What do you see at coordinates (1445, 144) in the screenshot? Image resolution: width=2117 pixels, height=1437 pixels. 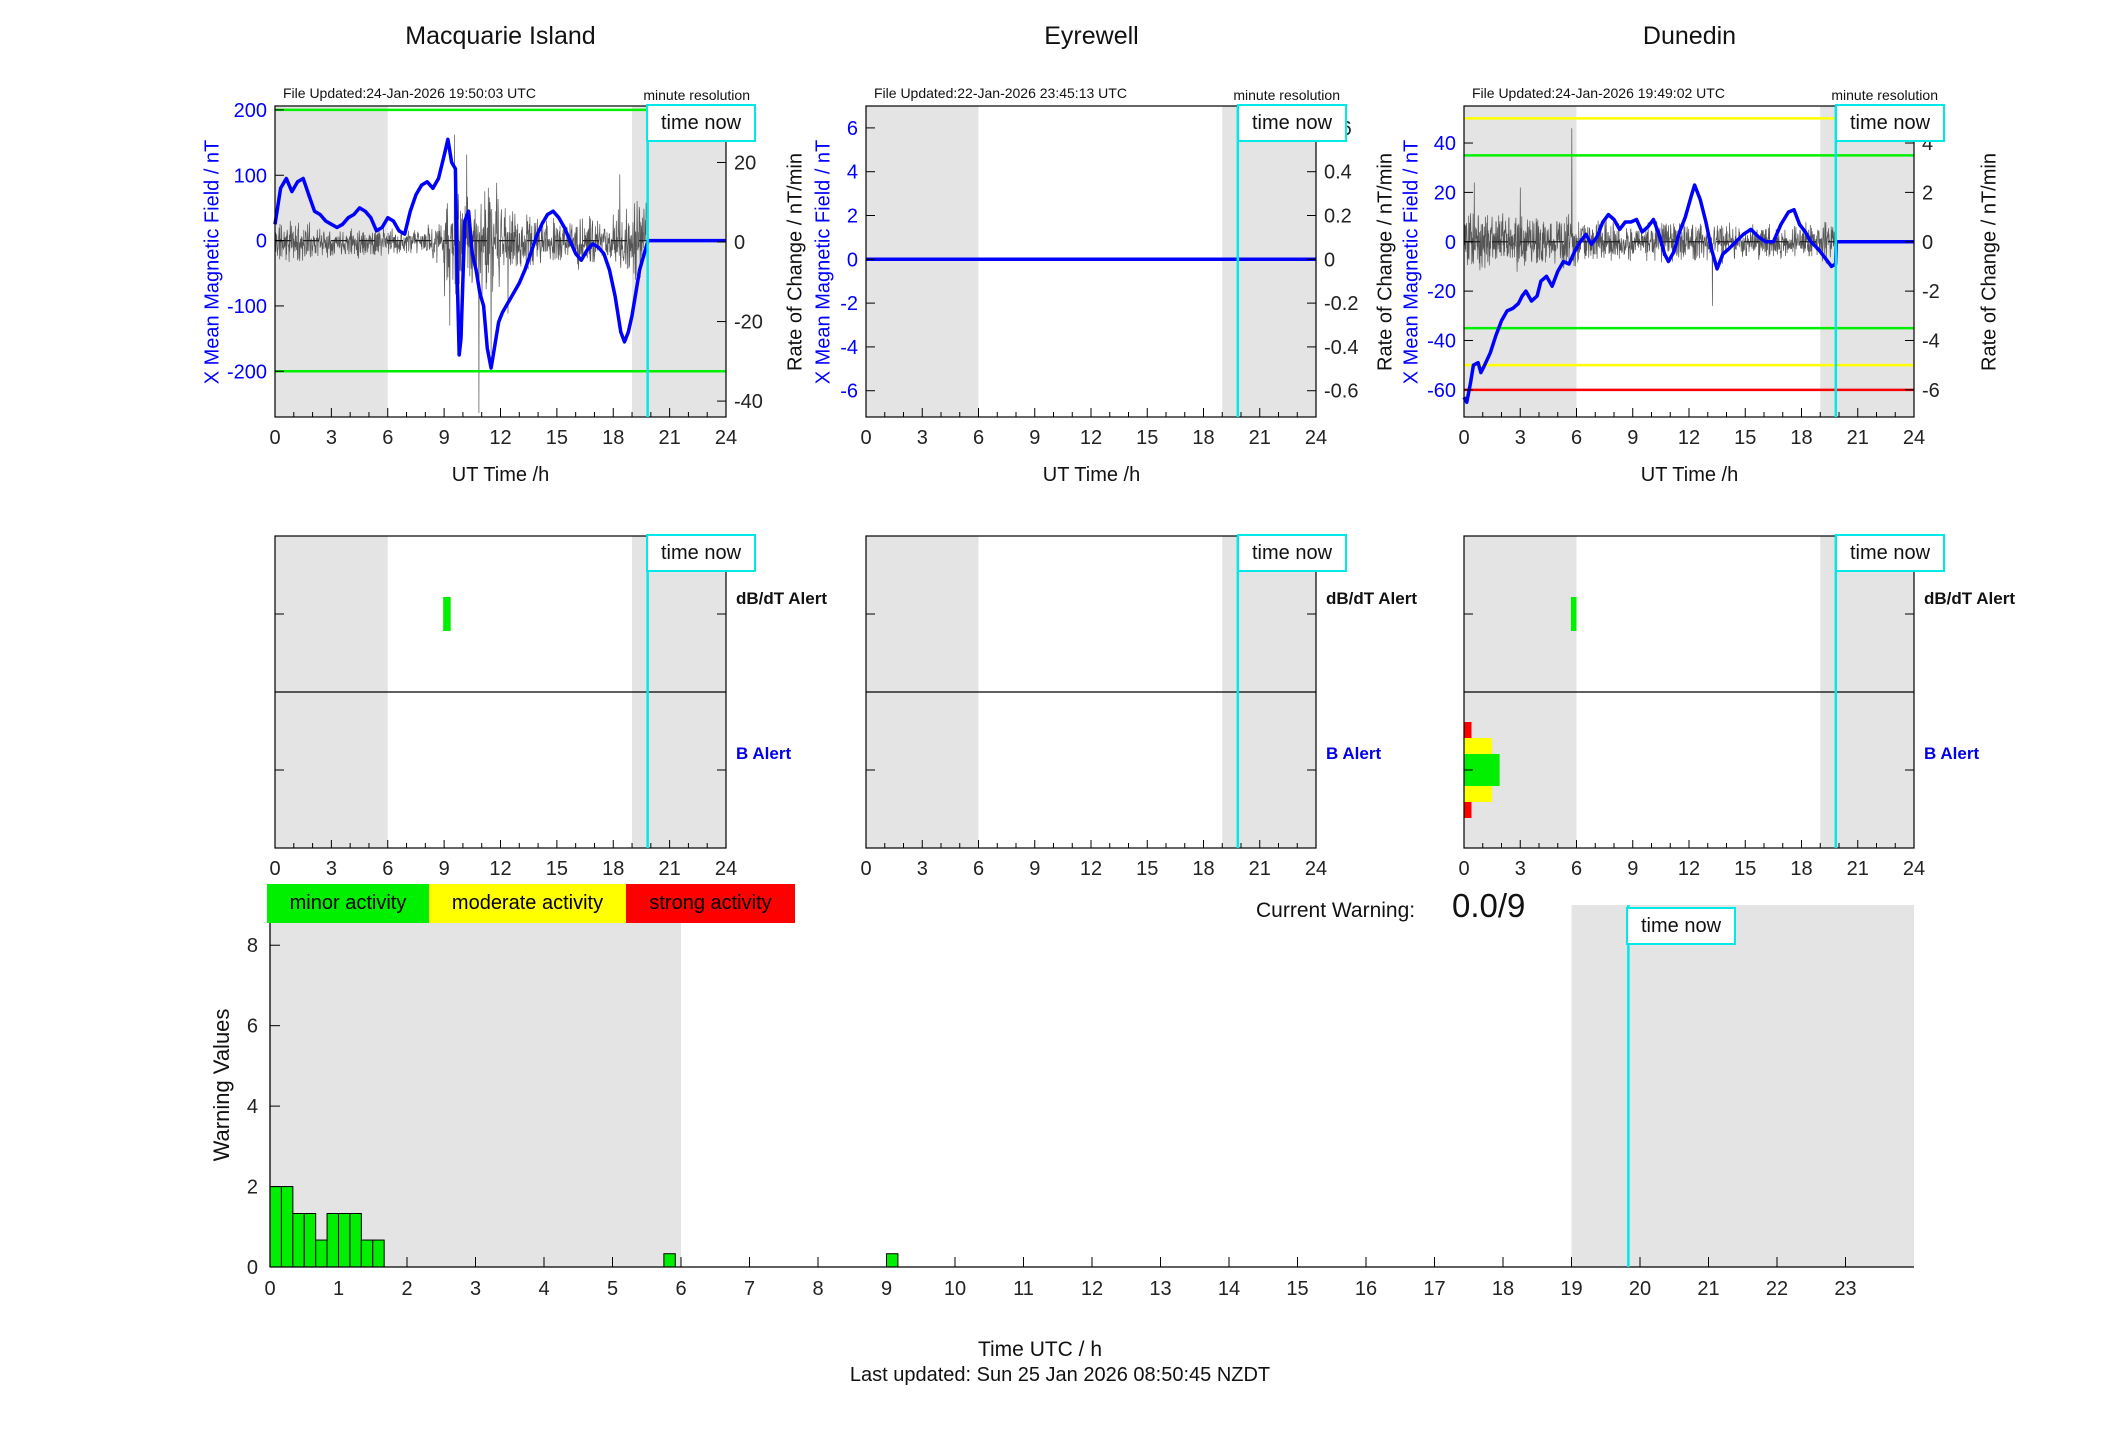 I see `tick-label: 40` at bounding box center [1445, 144].